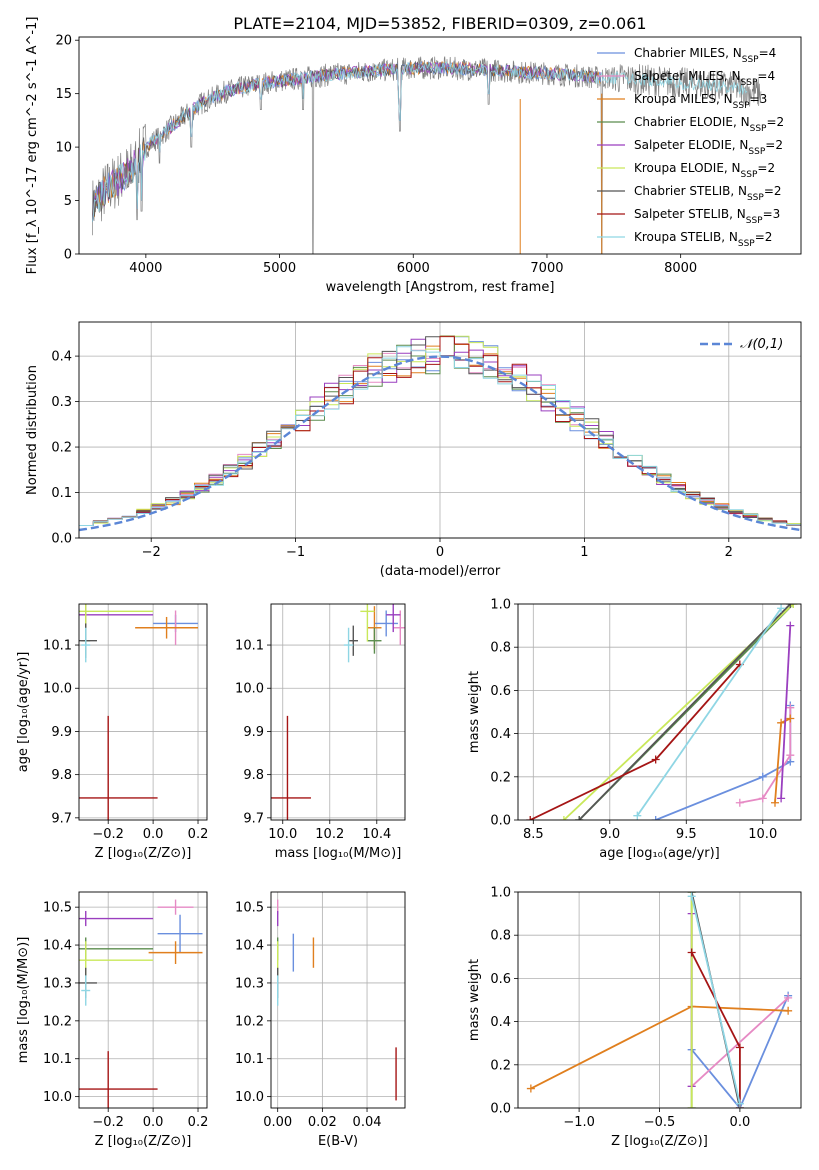 This screenshot has width=819, height=1170. What do you see at coordinates (338, 1141) in the screenshot?
I see `x-axis-label: E(B-V)` at bounding box center [338, 1141].